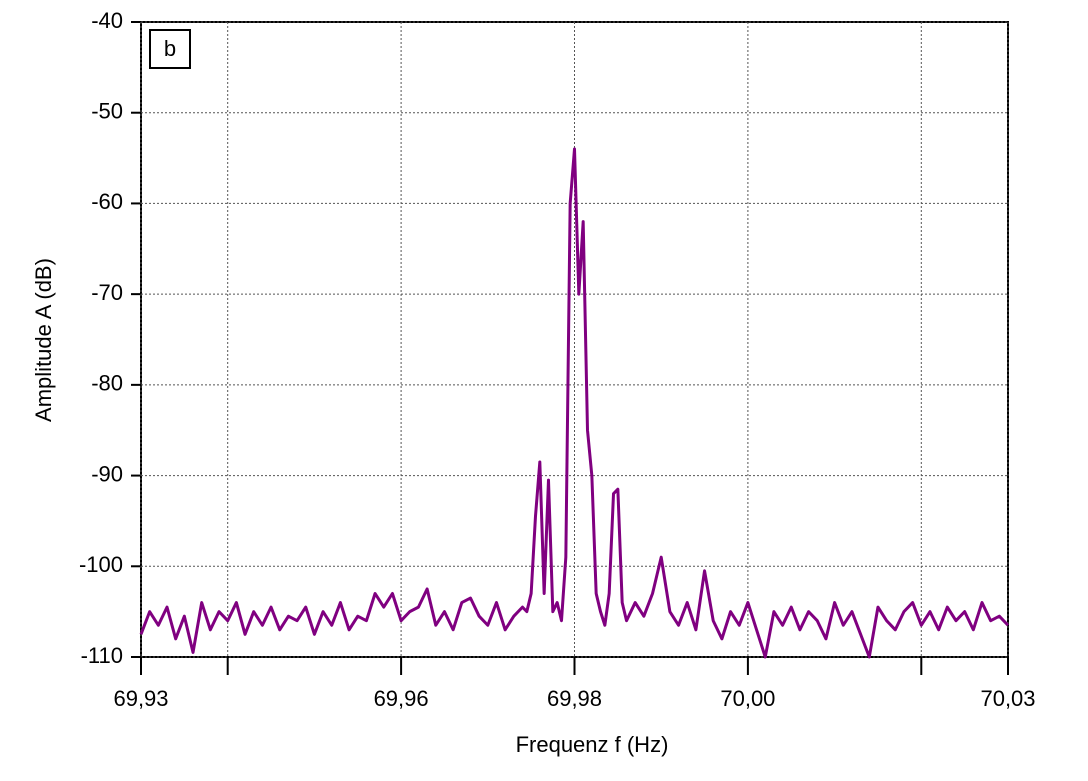  I want to click on y-tick-label: -110, so click(102, 655).